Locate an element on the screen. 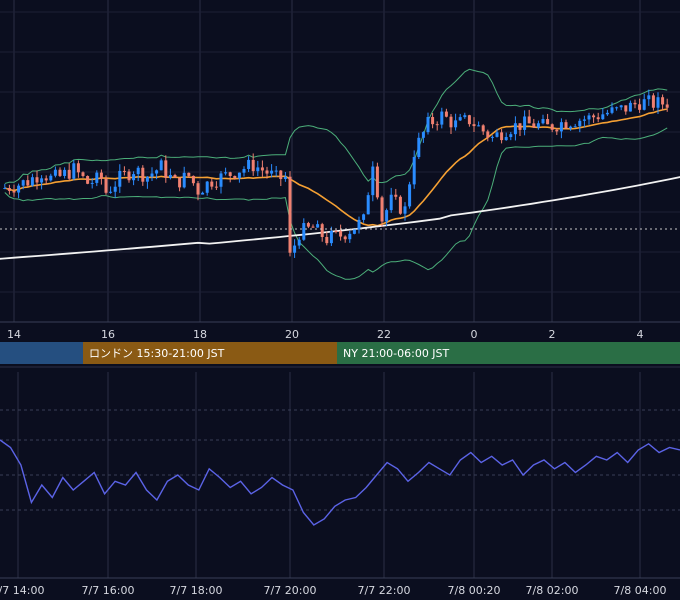 The image size is (680, 600). session-bar: ロンドン 15:30-21:00 JST NY 21:00-06:00 JST is located at coordinates (340, 353).